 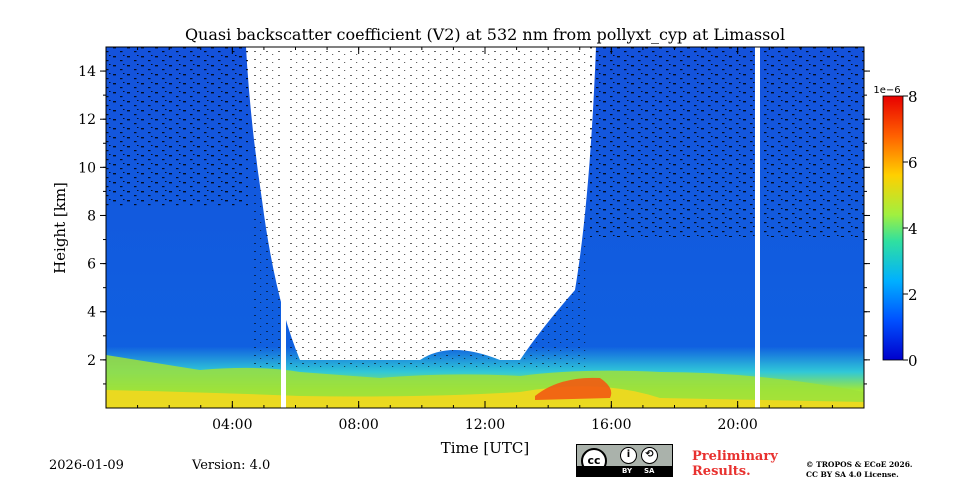 I want to click on preliminary-notice: Preliminary Results., so click(x=735, y=464).